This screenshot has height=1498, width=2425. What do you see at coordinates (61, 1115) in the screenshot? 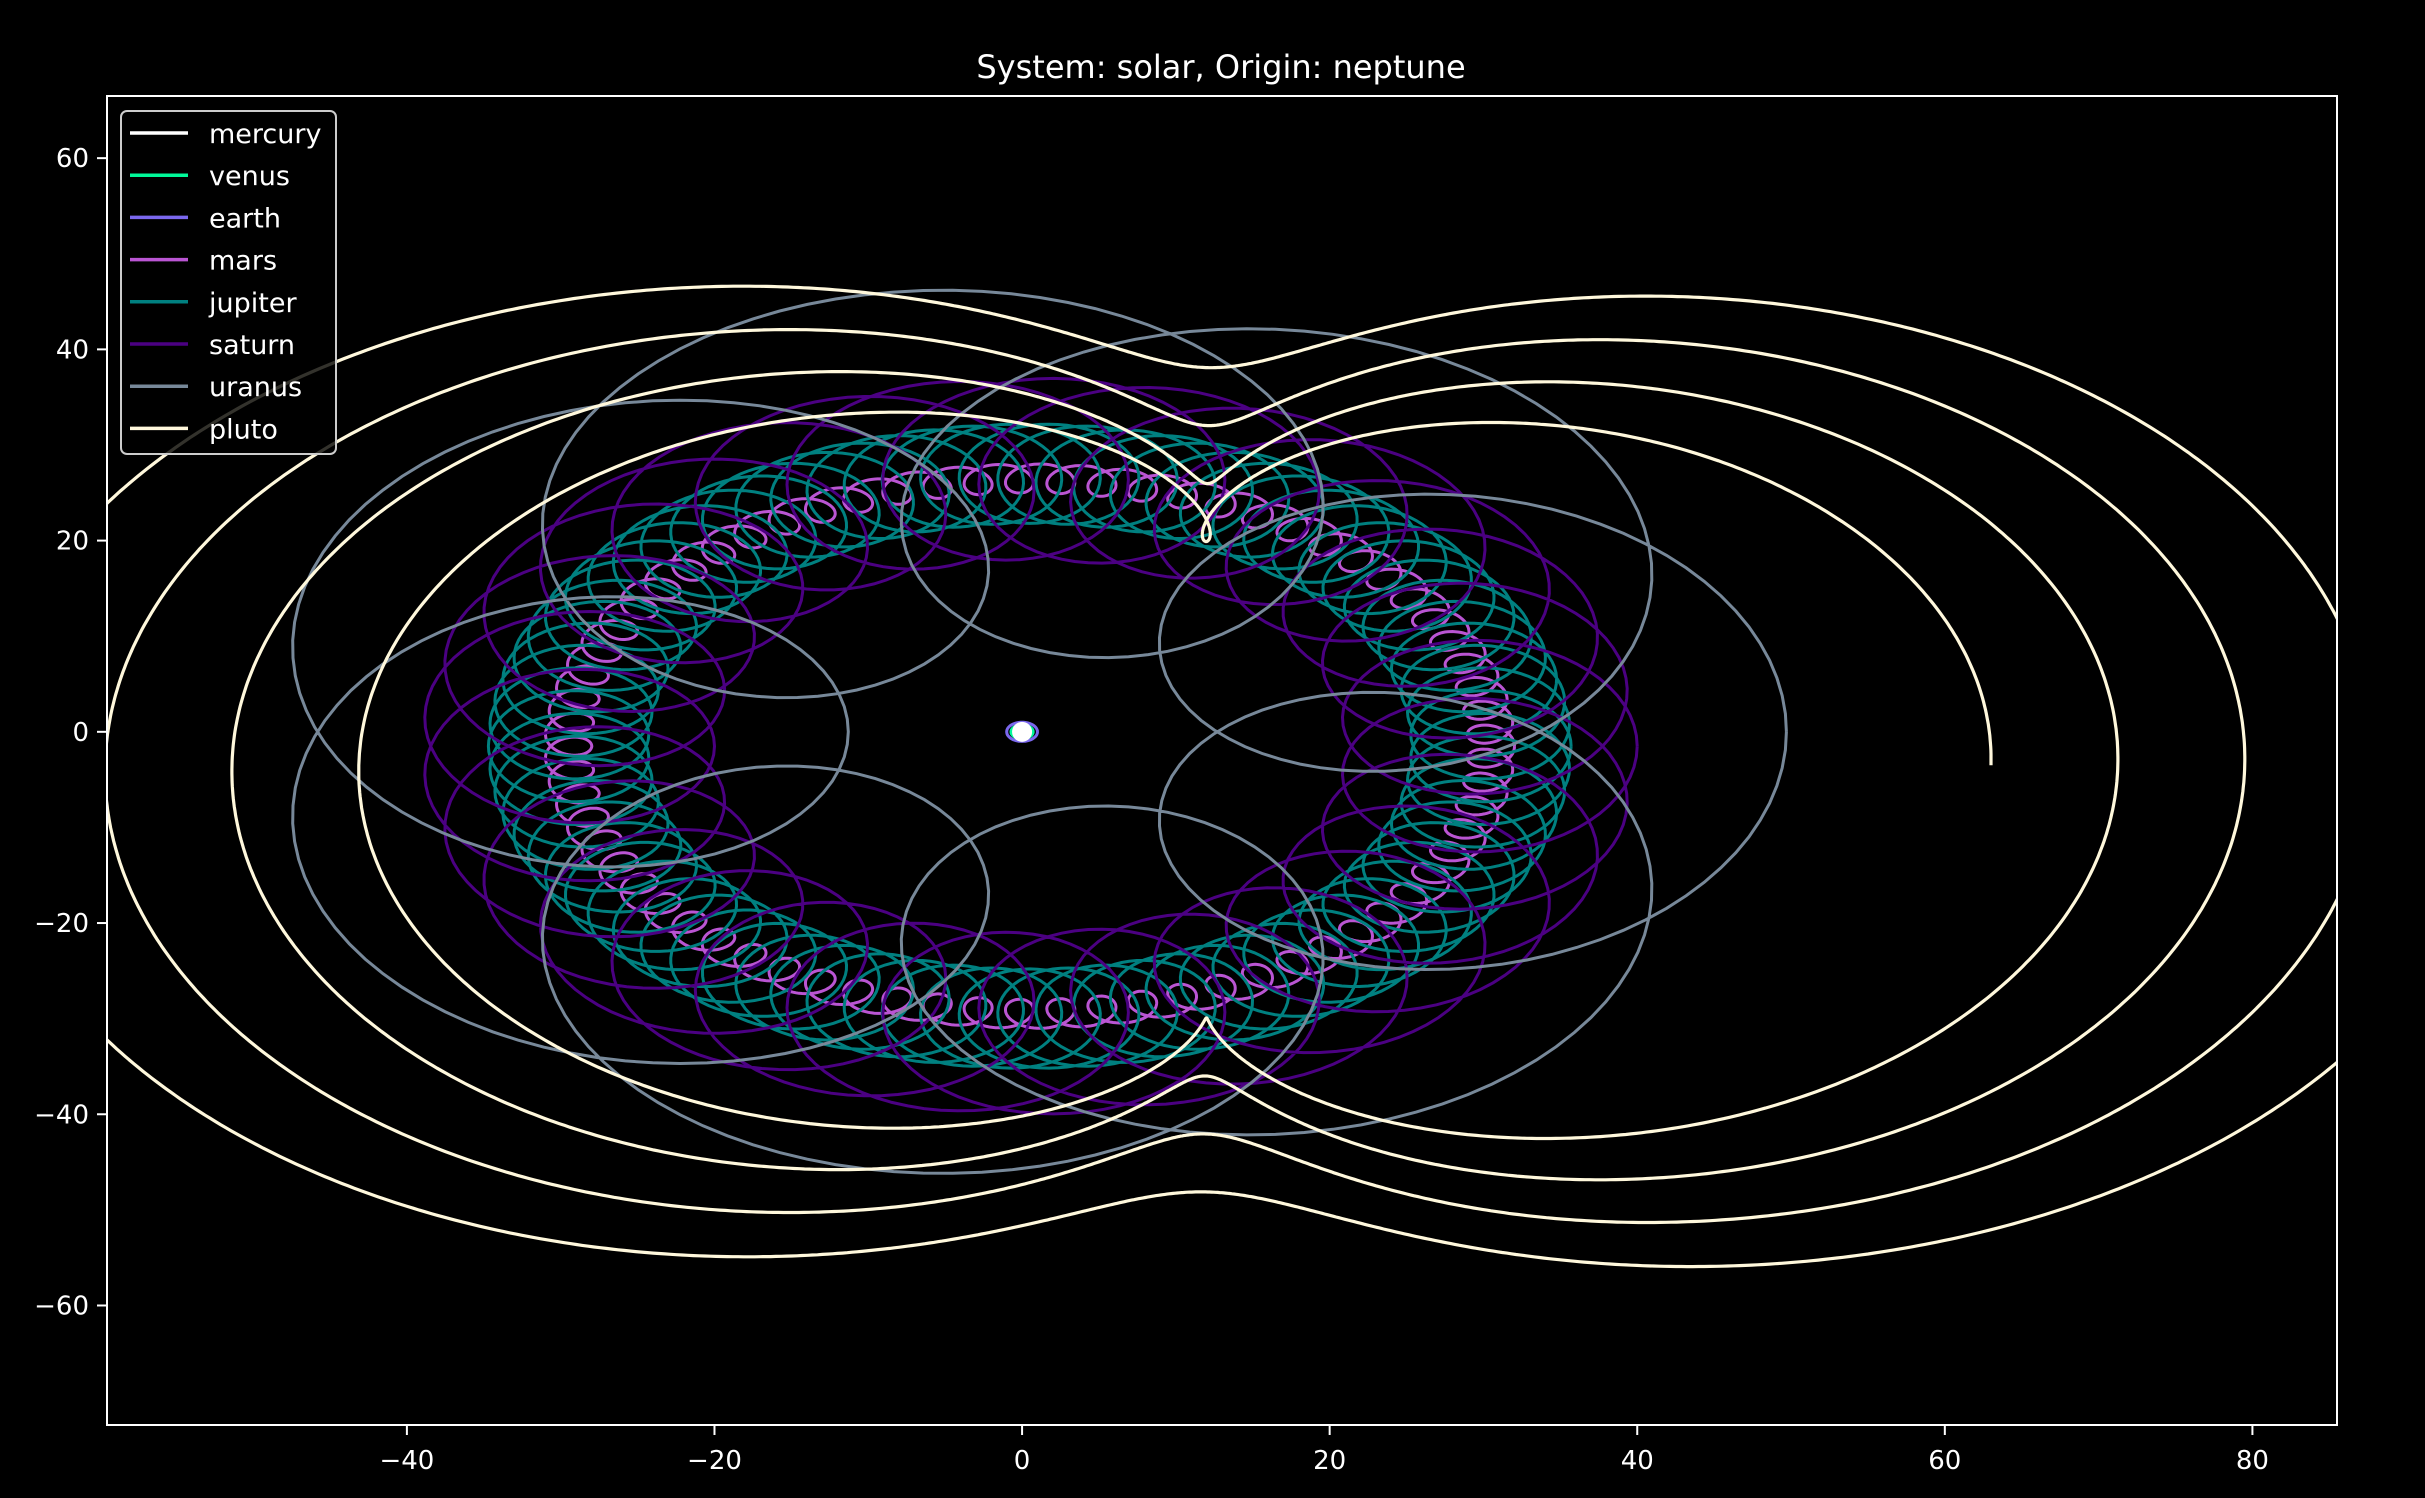
I see `y-tick-label: −40` at bounding box center [61, 1115].